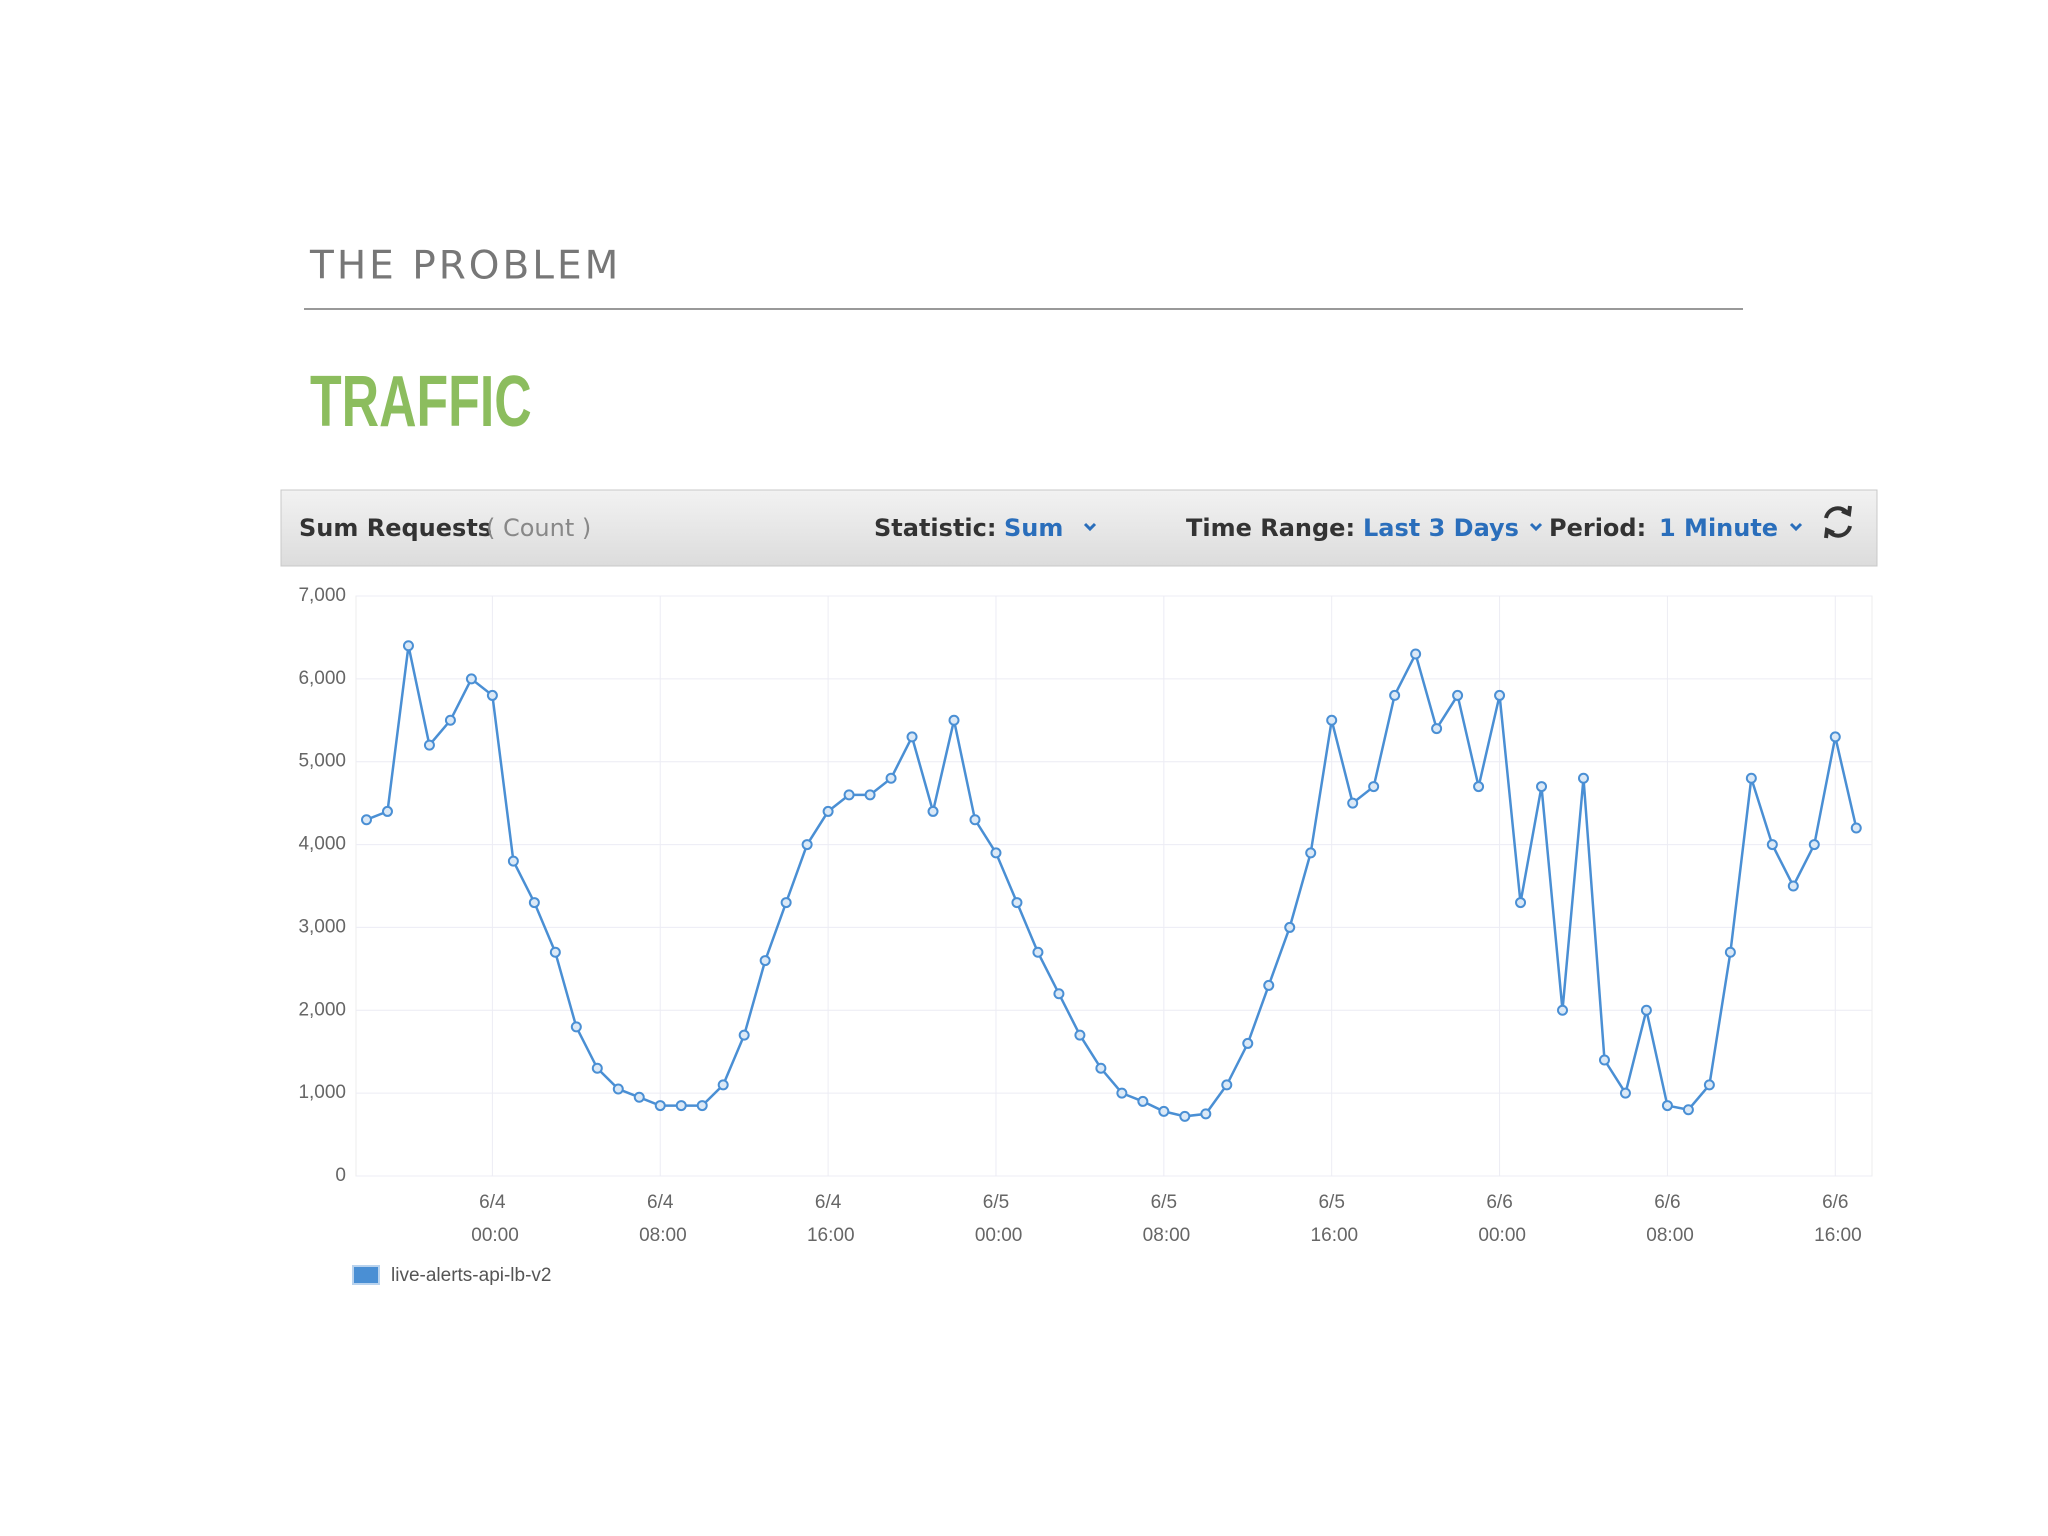  I want to click on section-title: THE PROBLEM, so click(465, 266).